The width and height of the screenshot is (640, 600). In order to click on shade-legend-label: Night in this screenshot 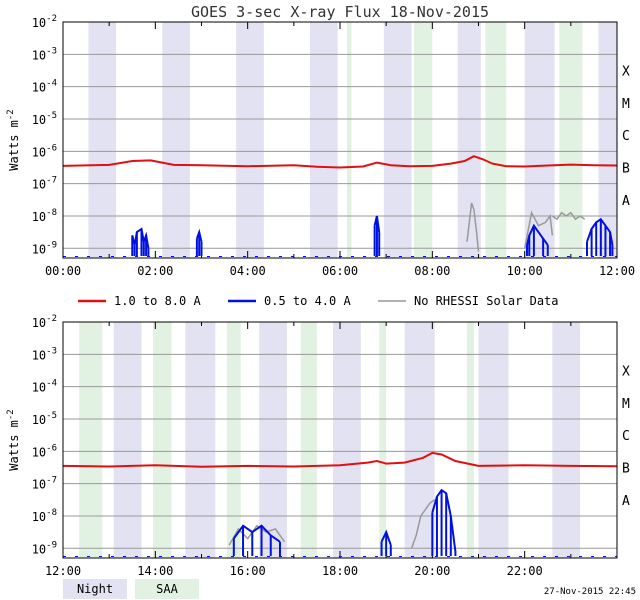, I will do `click(95, 589)`.